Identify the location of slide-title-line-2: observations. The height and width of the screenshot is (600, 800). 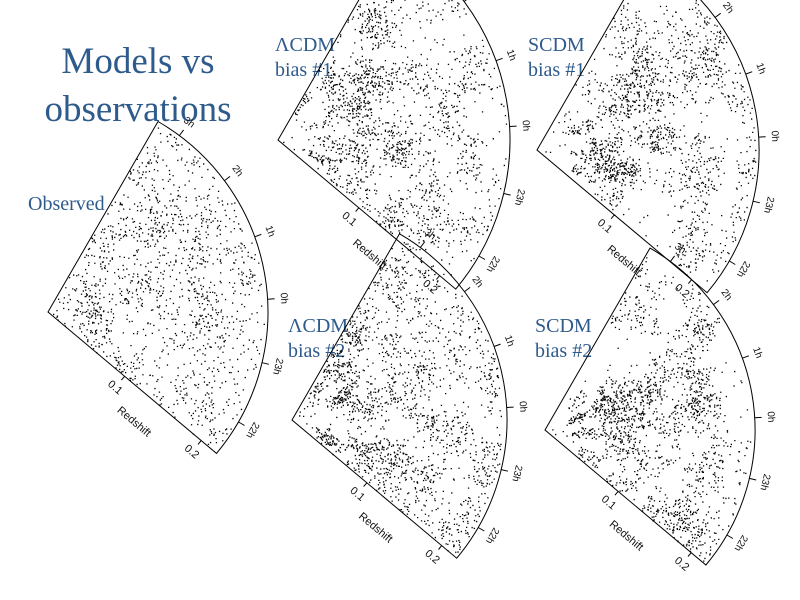
(138, 109).